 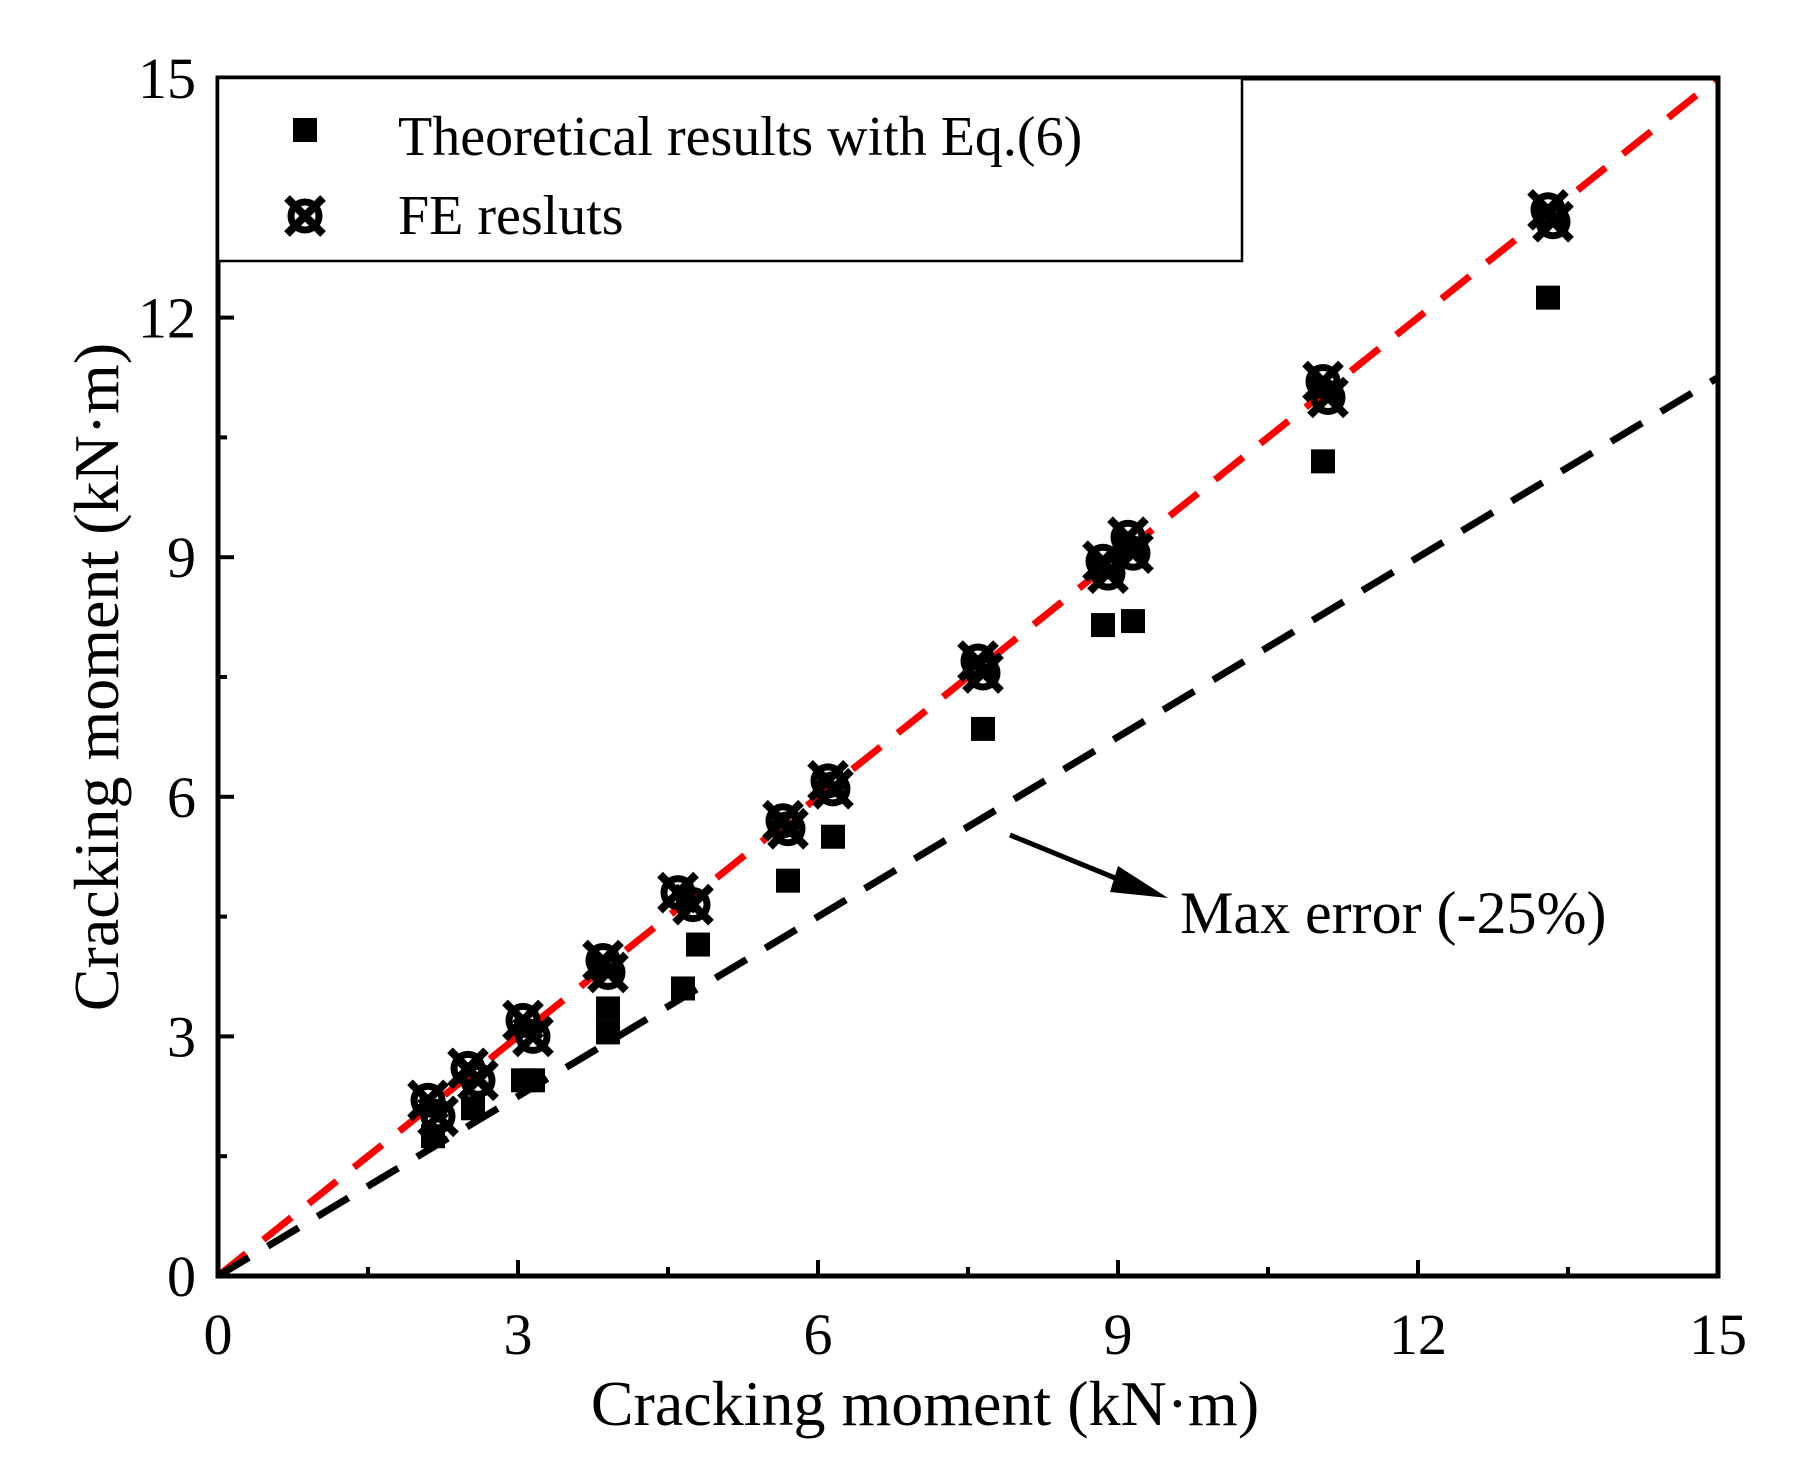 I want to click on y-axis-label: Cracking moment (kN·m), so click(x=96, y=677).